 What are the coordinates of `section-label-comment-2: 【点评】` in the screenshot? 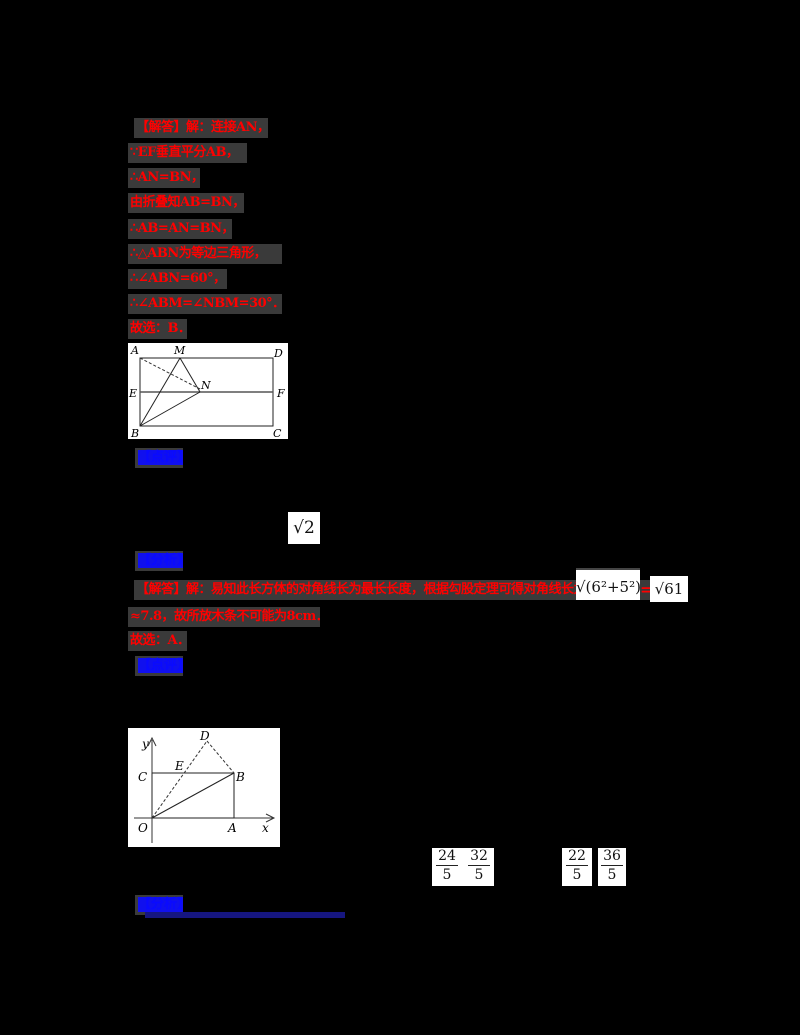 It's located at (159, 666).